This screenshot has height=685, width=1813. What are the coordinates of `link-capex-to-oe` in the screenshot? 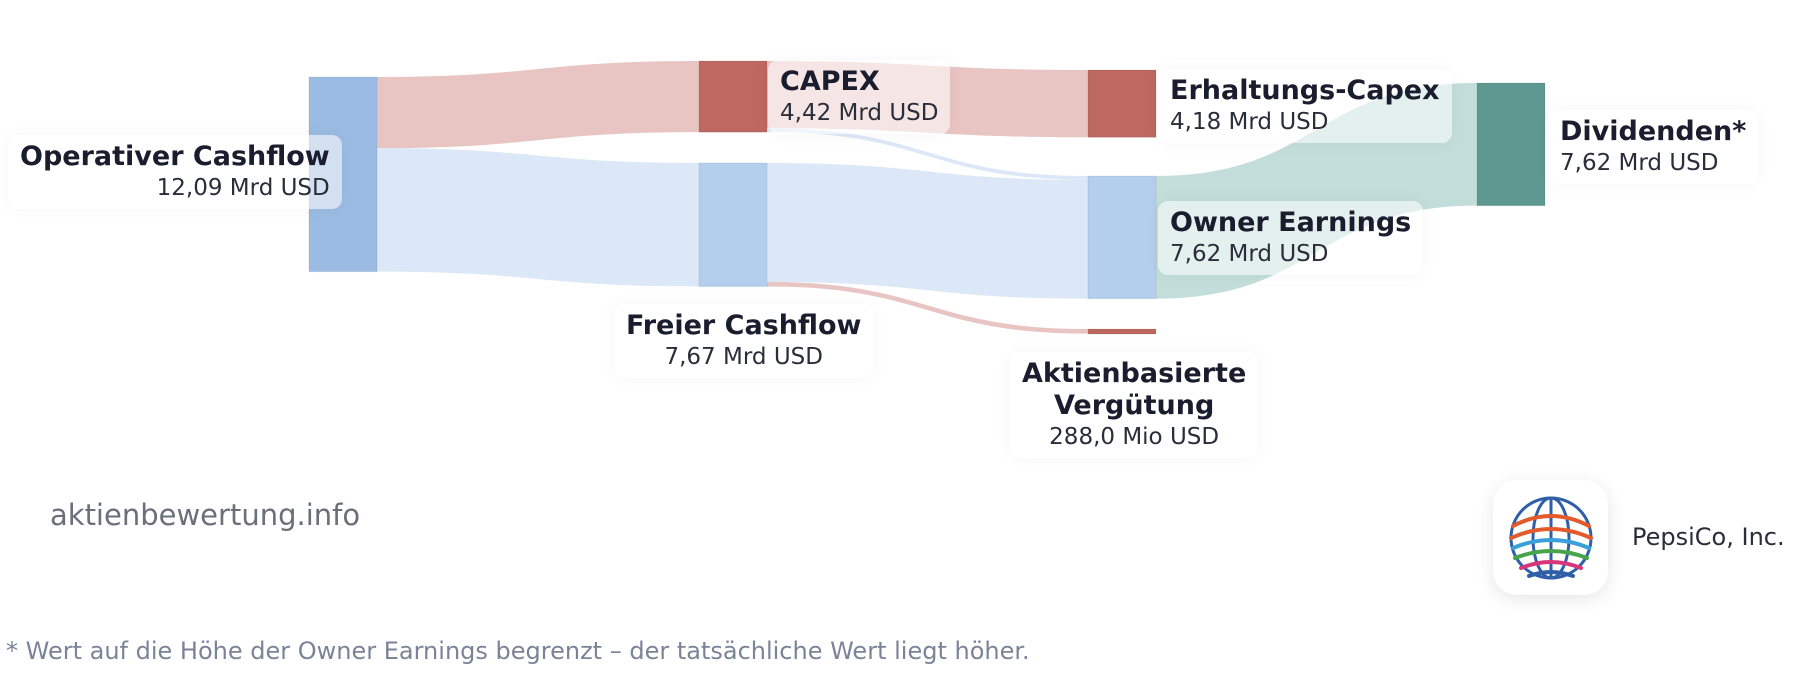 It's located at (927, 154).